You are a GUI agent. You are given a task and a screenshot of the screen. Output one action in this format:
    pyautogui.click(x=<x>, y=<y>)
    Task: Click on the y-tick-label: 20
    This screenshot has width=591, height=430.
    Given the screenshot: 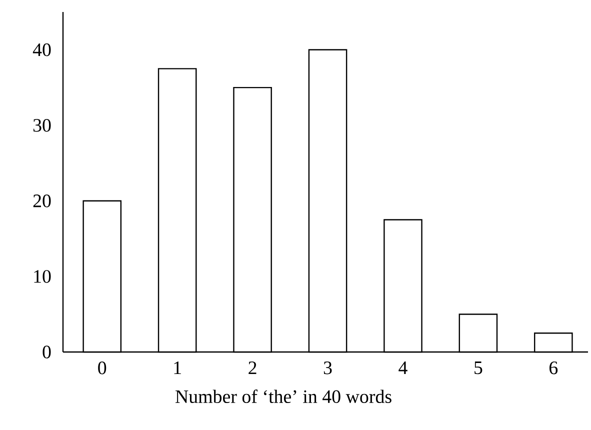 What is the action you would take?
    pyautogui.click(x=42, y=201)
    